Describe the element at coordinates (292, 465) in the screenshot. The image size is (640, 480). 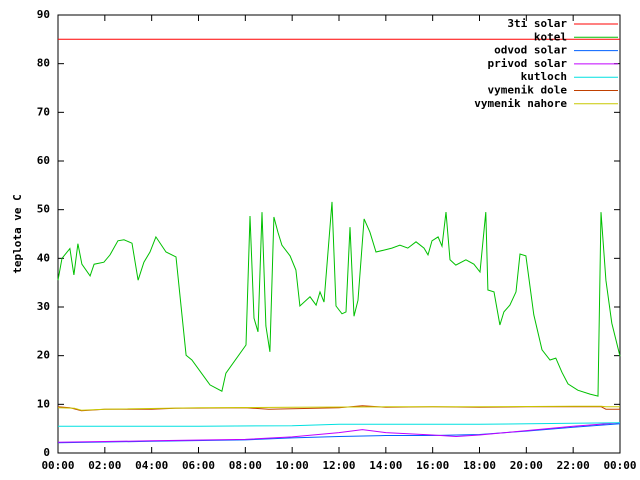
I see `x-tick-label: 10:00` at that location.